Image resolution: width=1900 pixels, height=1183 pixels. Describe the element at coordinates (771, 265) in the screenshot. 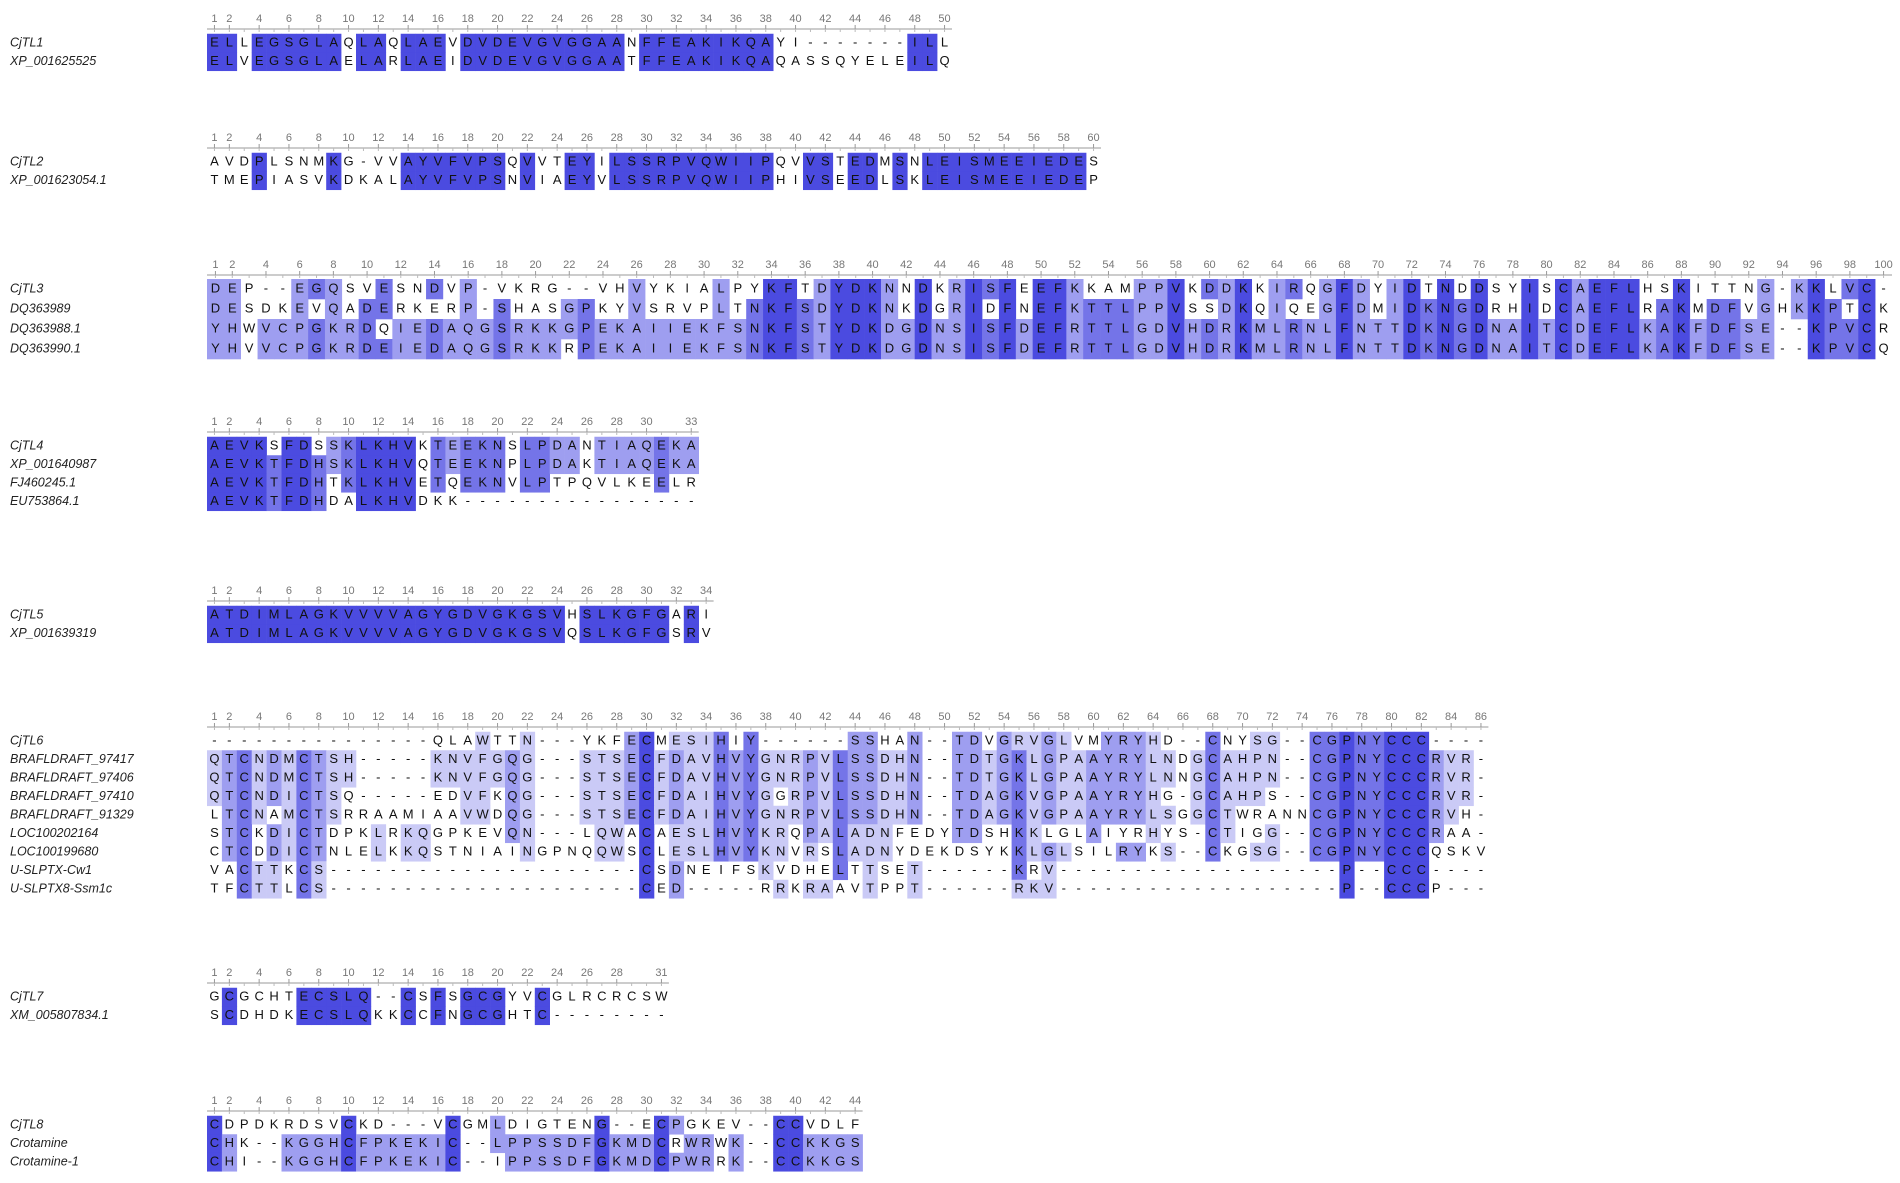

I see `ruler-label: 34` at that location.